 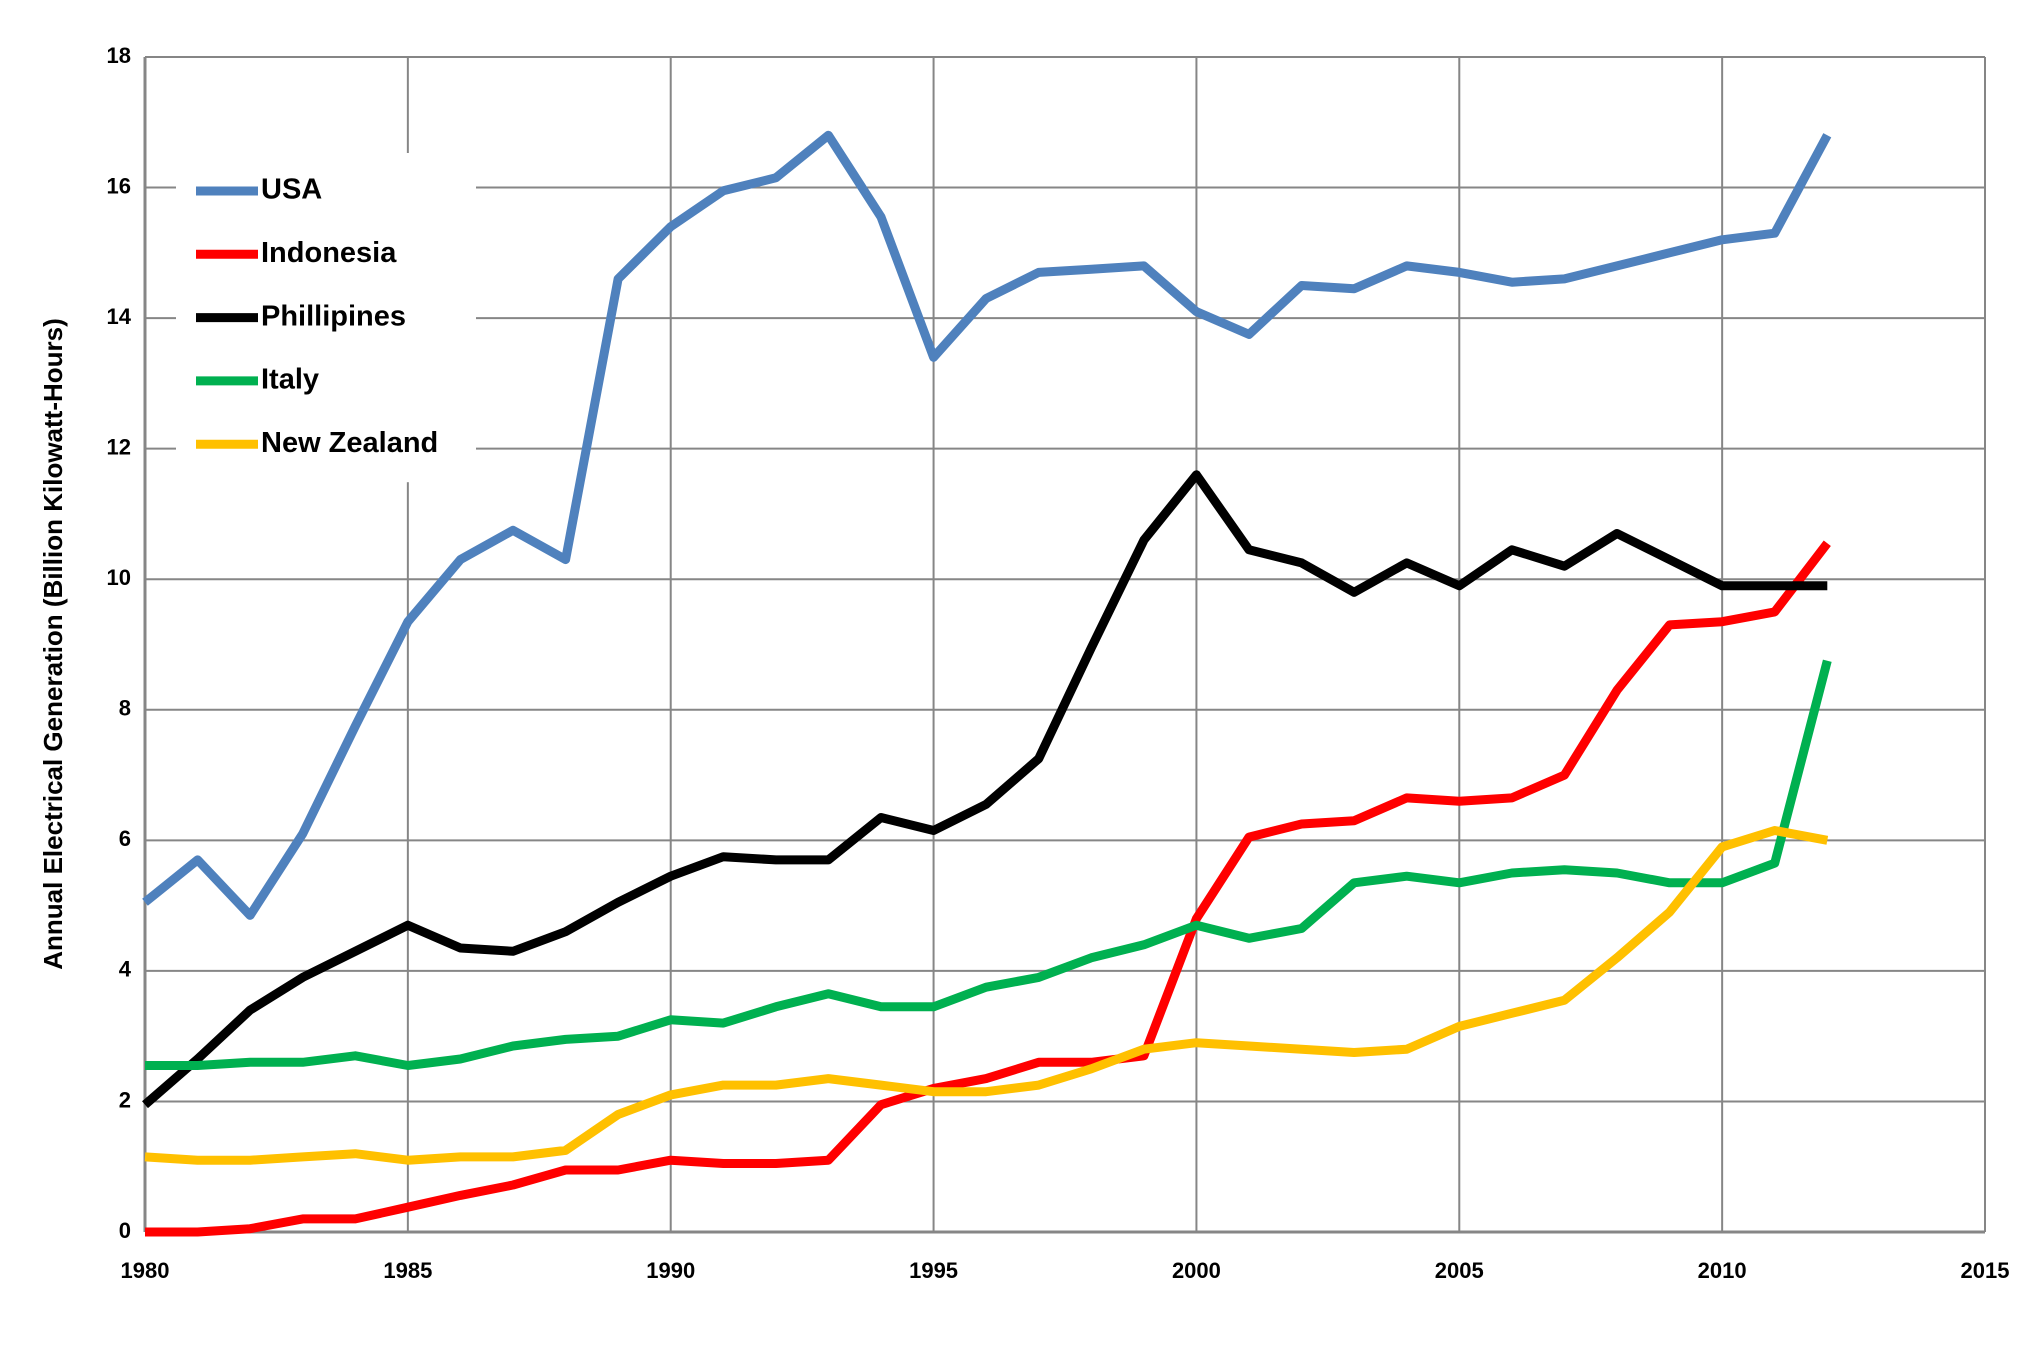 I want to click on x-tick-label: 2005, so click(x=1459, y=1270).